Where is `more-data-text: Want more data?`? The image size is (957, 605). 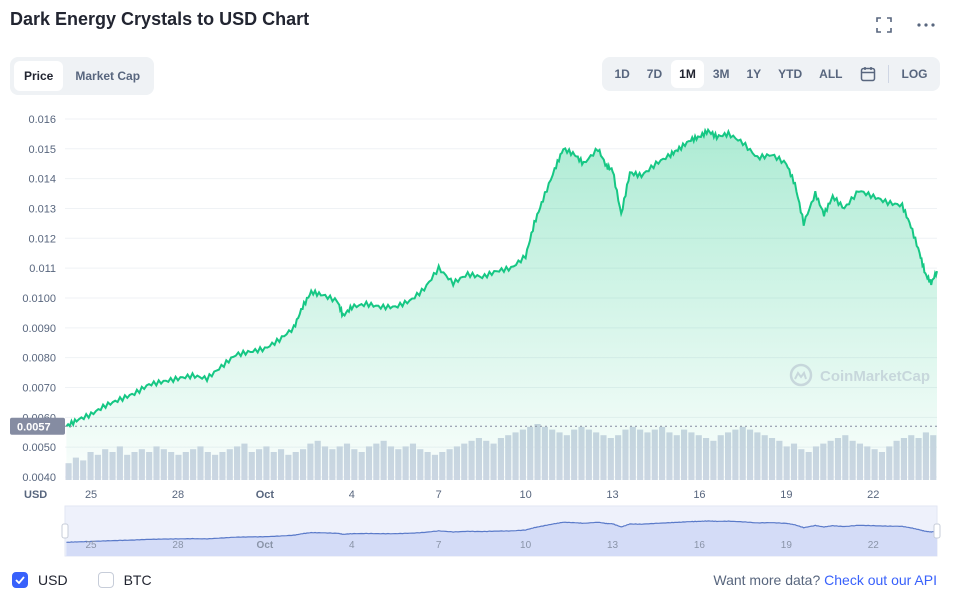 more-data-text: Want more data? is located at coordinates (767, 580).